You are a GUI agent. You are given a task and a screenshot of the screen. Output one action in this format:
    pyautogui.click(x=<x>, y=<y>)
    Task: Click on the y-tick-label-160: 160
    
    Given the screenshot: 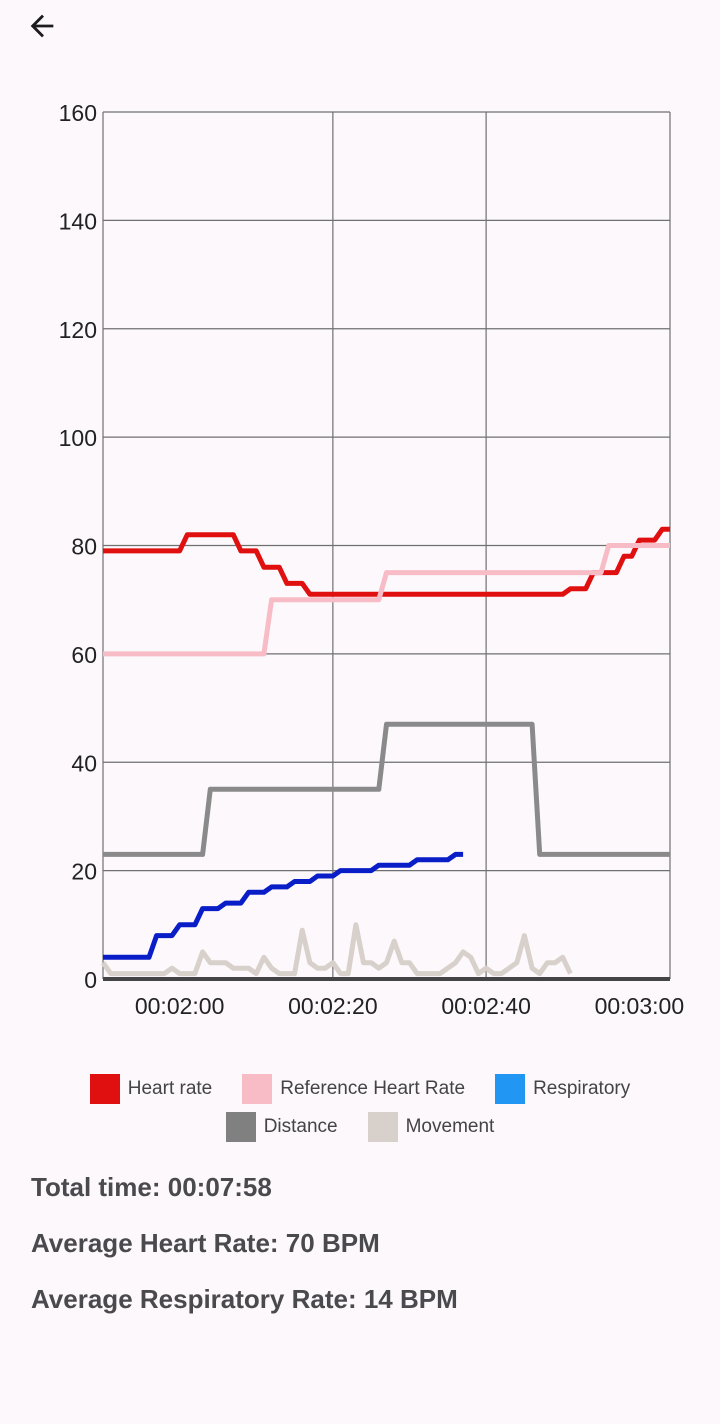 What is the action you would take?
    pyautogui.click(x=78, y=113)
    